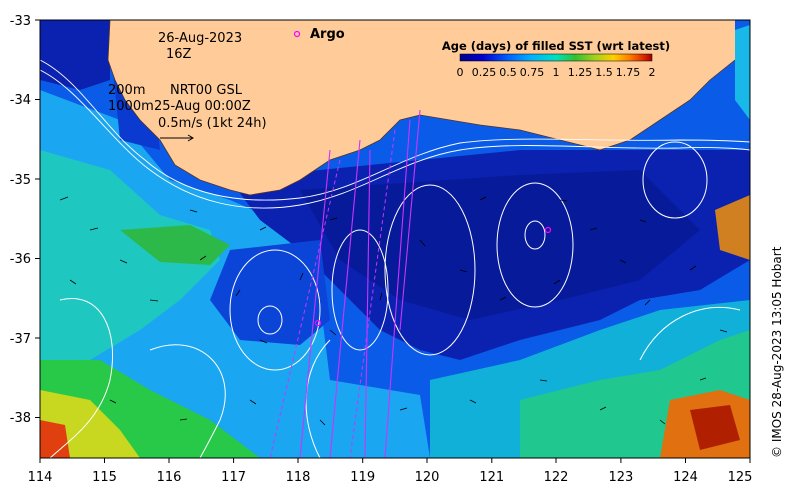  I want to click on colorbar-ticks: 0 0.25 0.5 0.75 1 1.25 1.5 1.75 2, so click(556, 72).